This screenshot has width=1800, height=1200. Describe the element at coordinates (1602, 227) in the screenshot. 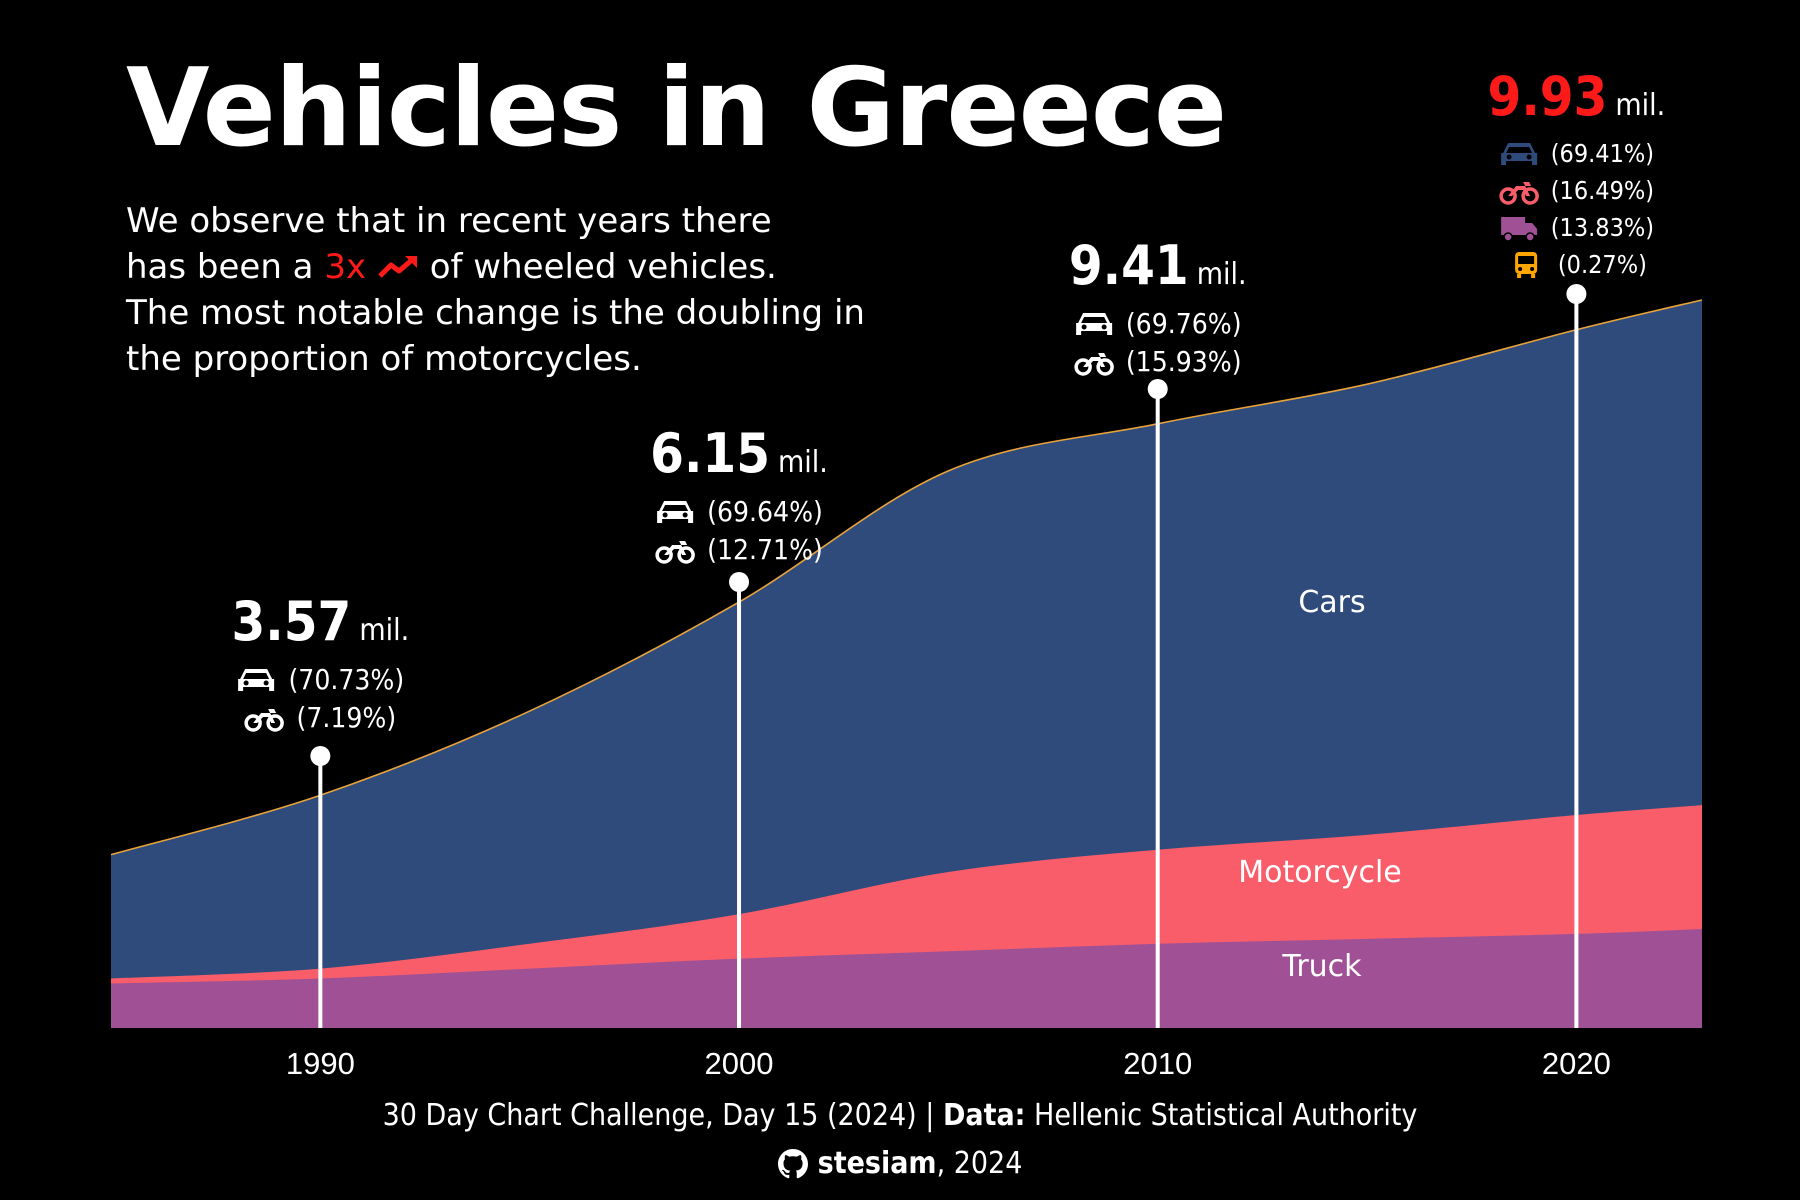

I see `callout-truck-share: (13.83%)` at that location.